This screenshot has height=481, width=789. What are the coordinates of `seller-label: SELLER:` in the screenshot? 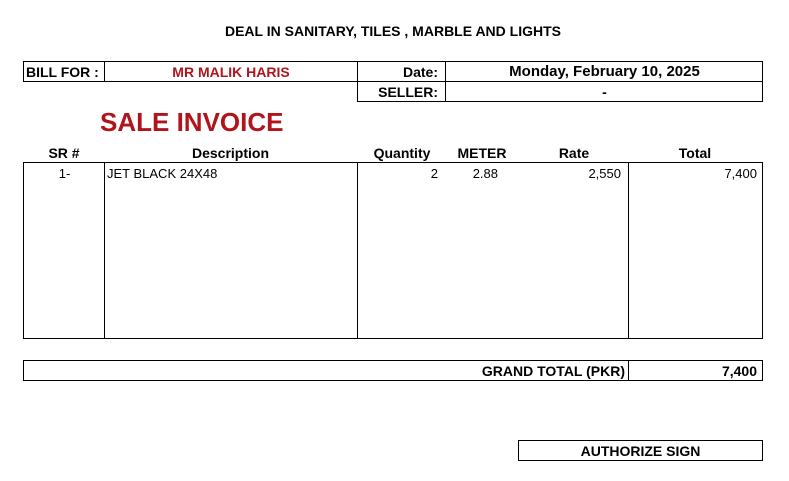 It's located at (408, 92).